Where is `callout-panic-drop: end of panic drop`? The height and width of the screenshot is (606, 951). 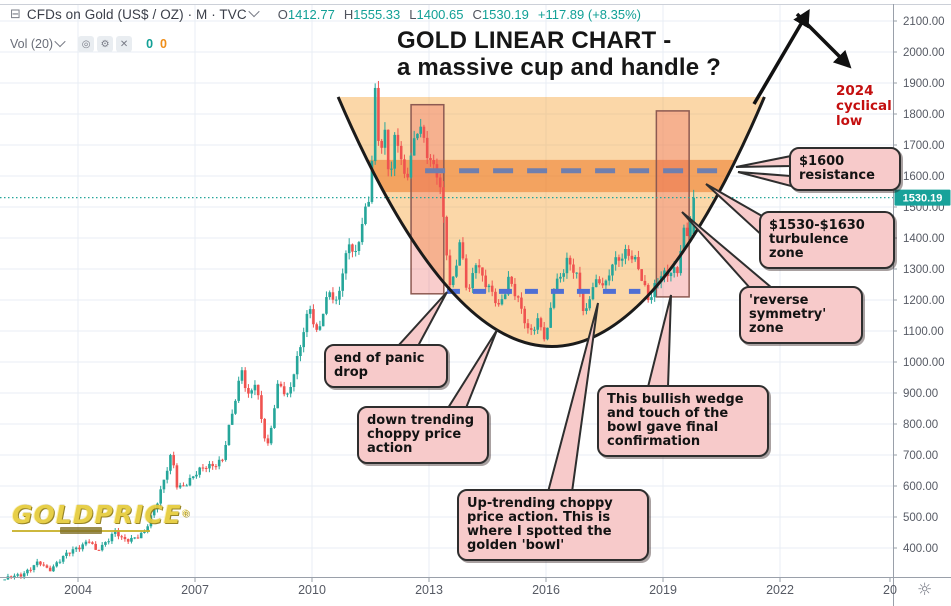
callout-panic-drop: end of panic drop is located at coordinates (386, 366).